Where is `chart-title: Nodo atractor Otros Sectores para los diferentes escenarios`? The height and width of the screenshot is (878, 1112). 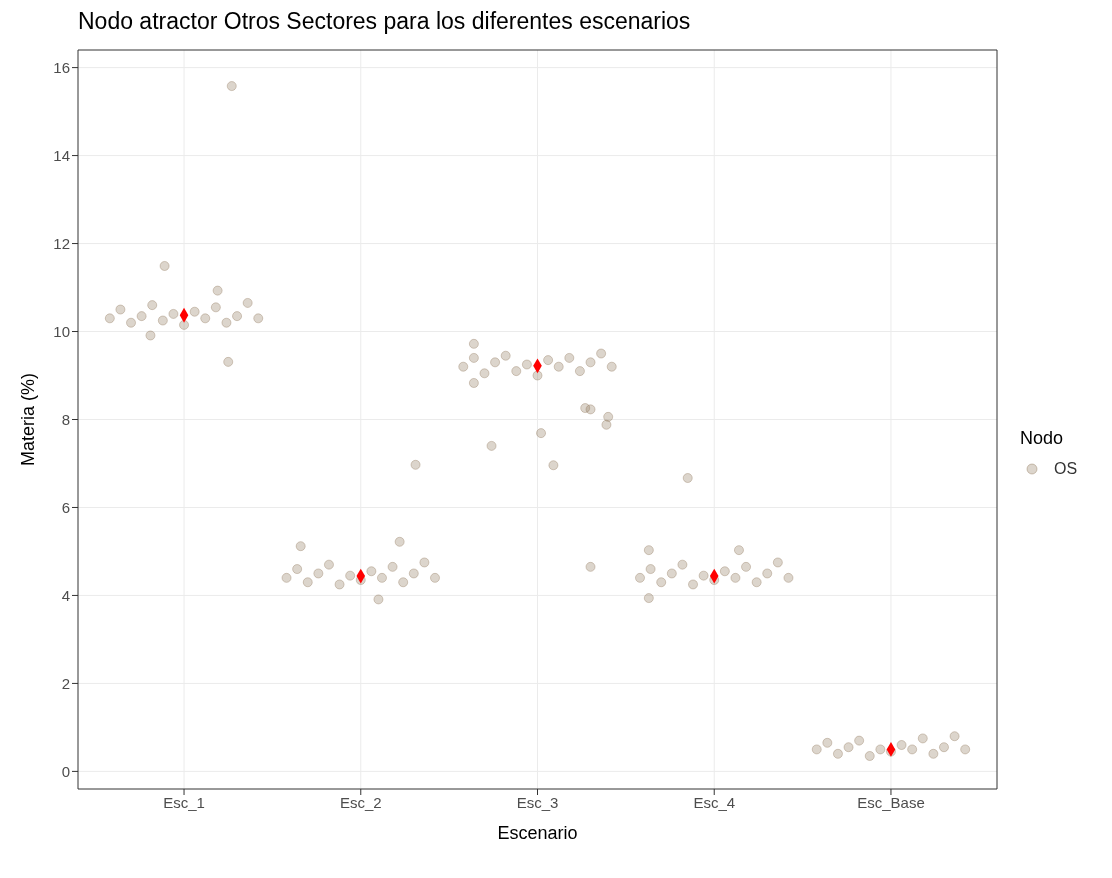 chart-title: Nodo atractor Otros Sectores para los diferentes escenarios is located at coordinates (385, 21).